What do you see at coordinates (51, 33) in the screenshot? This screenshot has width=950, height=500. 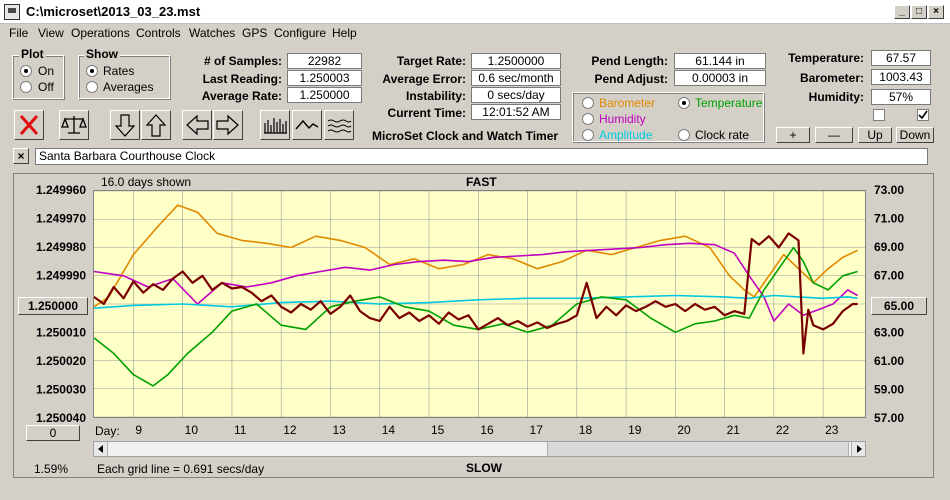 I see `menu-view: View` at bounding box center [51, 33].